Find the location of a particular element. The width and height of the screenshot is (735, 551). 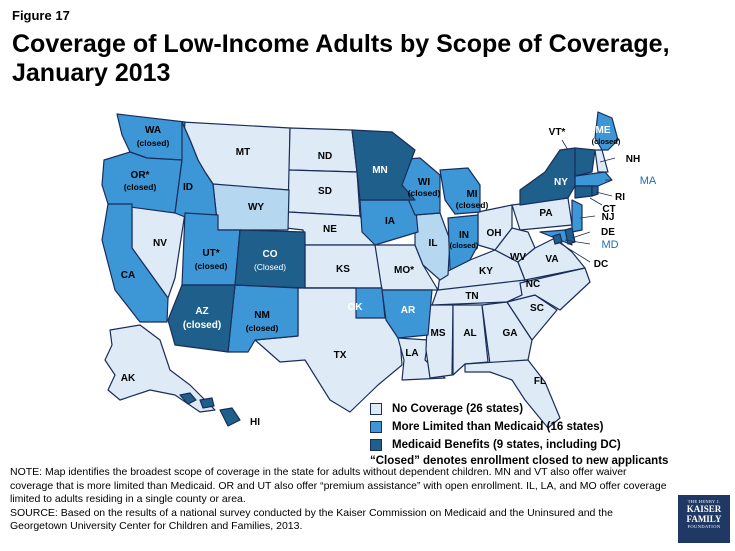

label-mi-closed: (closed) is located at coordinates (472, 205).